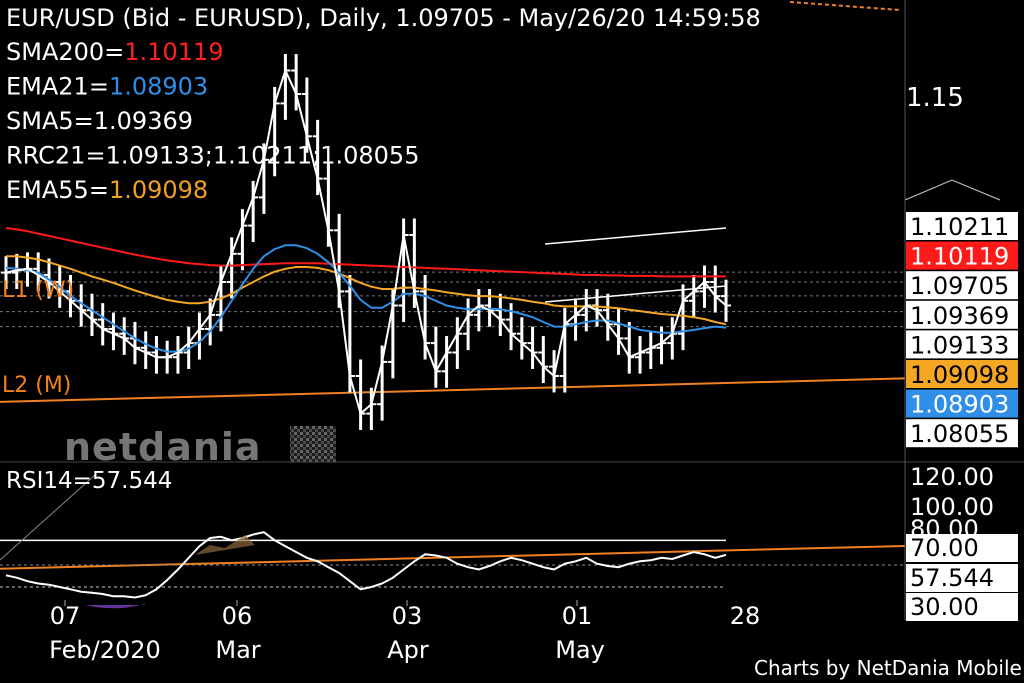  I want to click on x-day-label: 28, so click(745, 616).